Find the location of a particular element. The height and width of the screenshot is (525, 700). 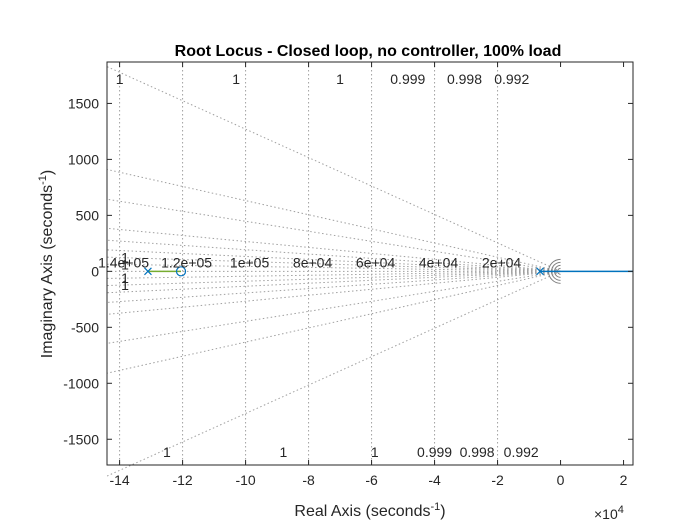

y-tick-label: 500 is located at coordinates (88, 215).